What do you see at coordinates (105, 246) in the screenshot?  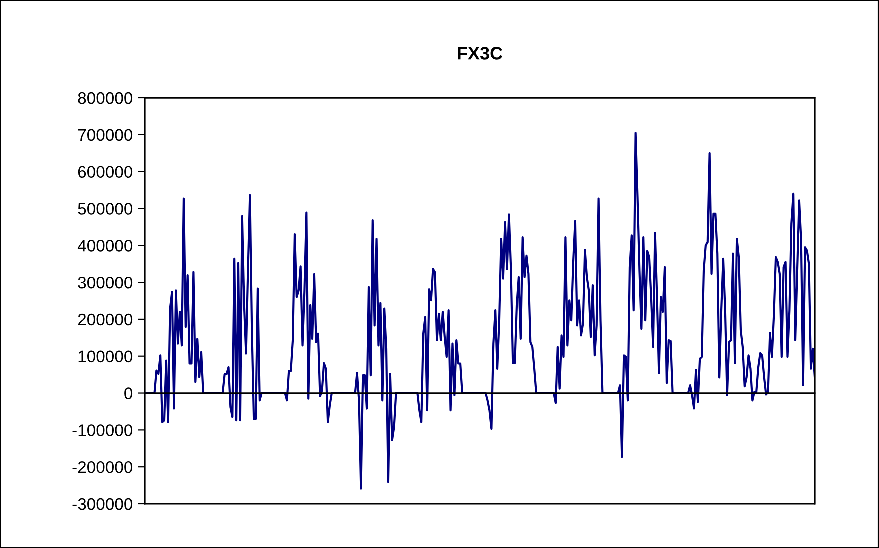 I see `y-tick-label: 400000` at bounding box center [105, 246].